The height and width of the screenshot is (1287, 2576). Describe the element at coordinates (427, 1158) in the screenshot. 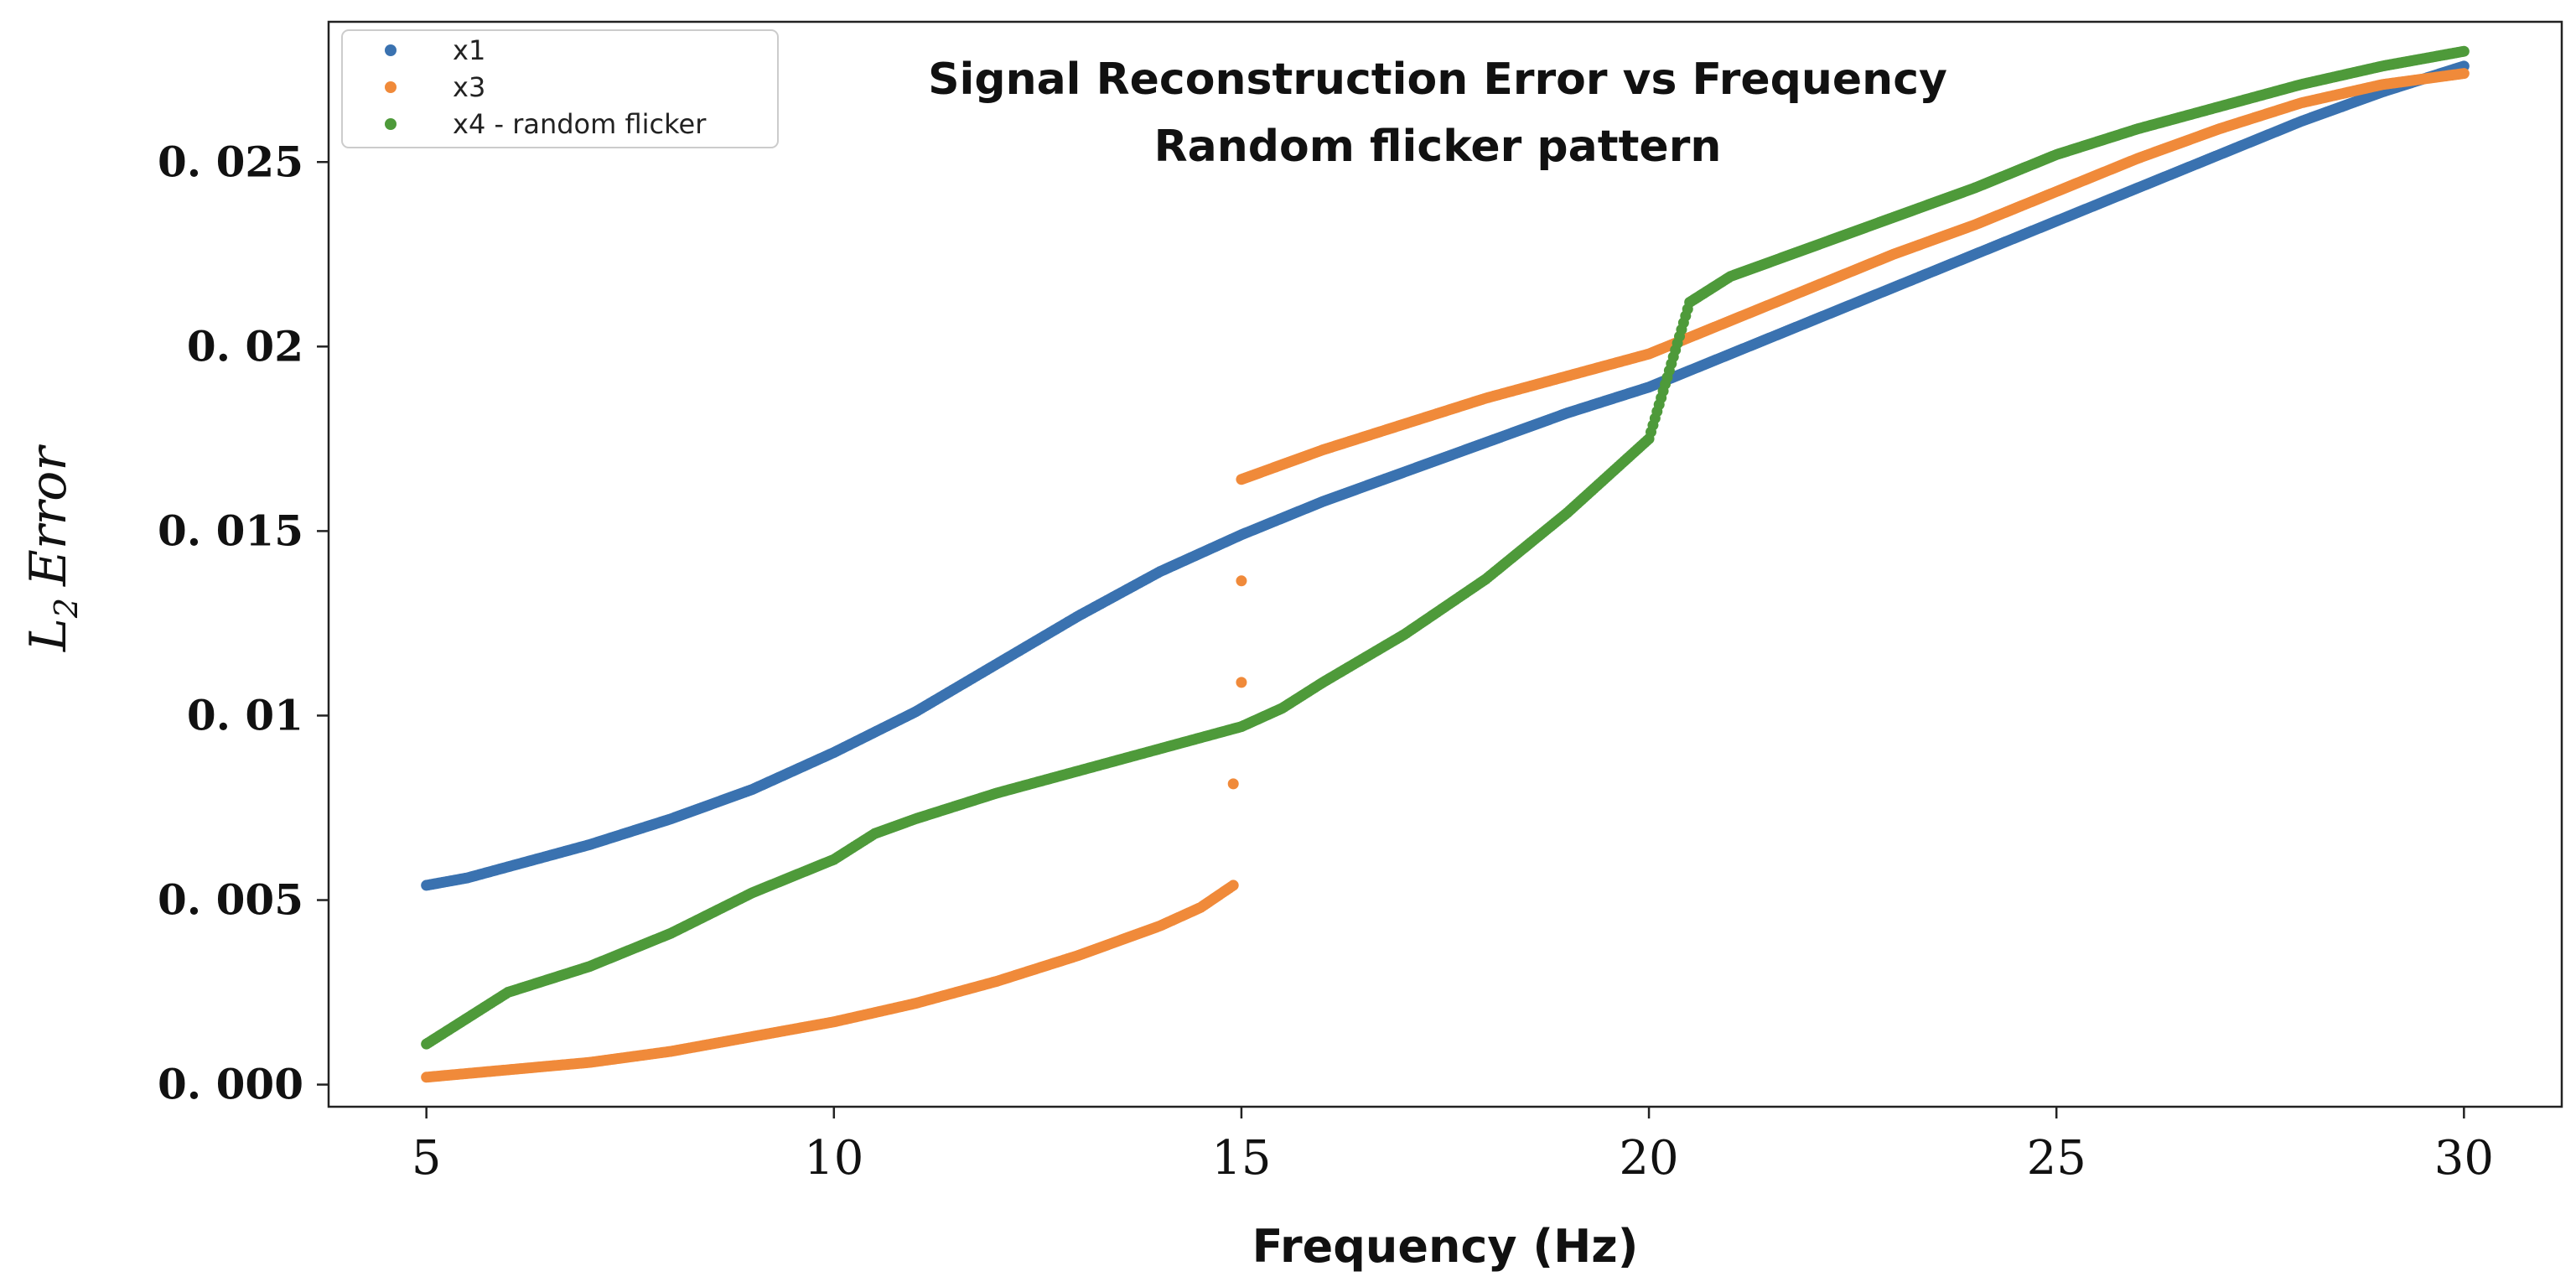

I see `x-tick-label: 5` at that location.